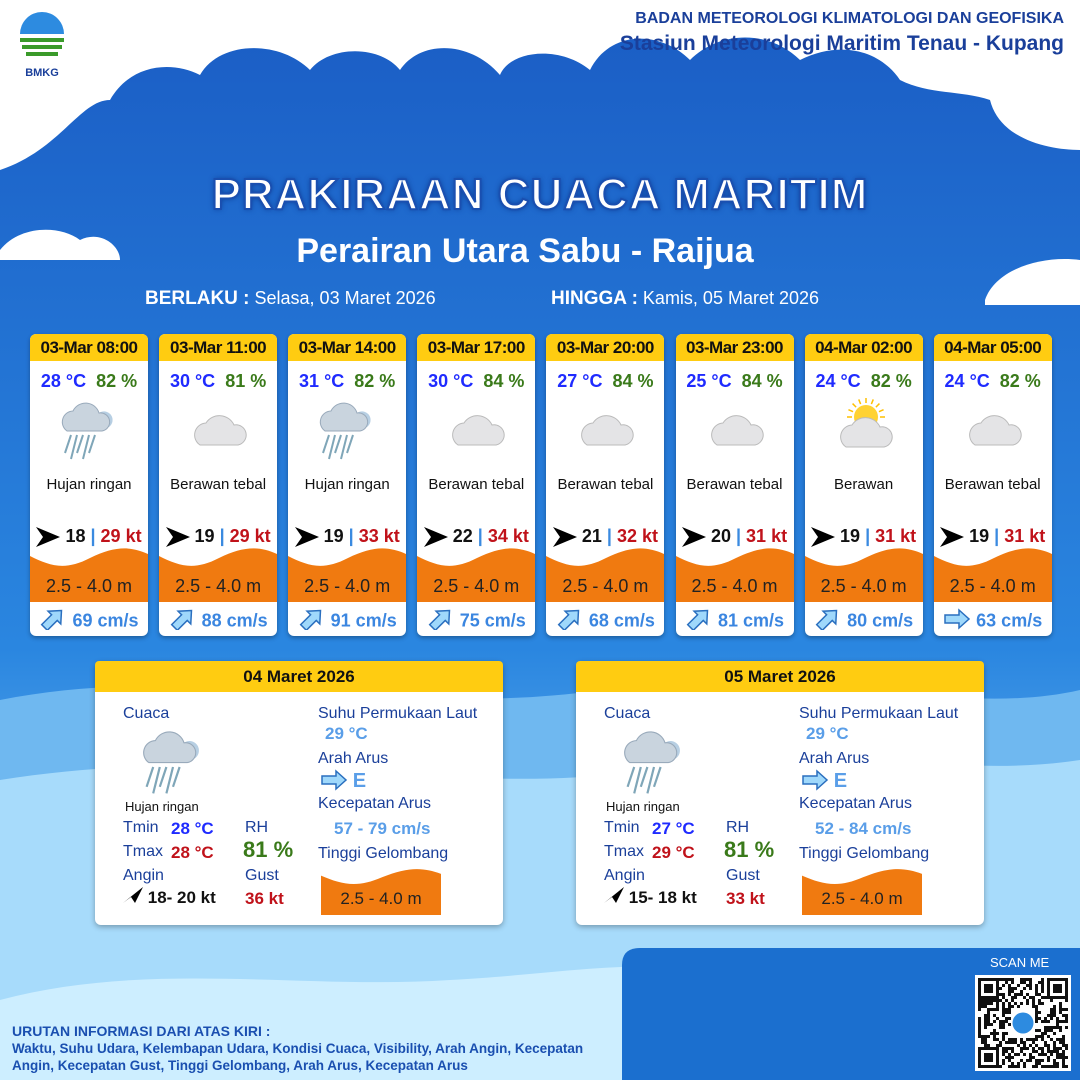 This screenshot has width=1080, height=1080. Describe the element at coordinates (745, 898) in the screenshot. I see `gust-value: 33 kt` at that location.